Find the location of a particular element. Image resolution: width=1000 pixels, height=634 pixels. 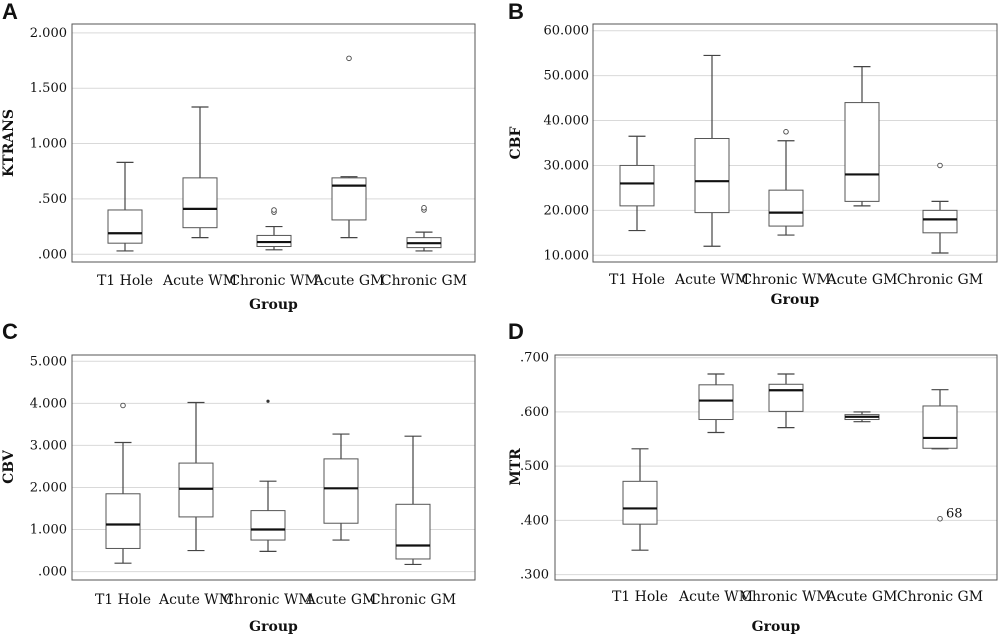

x-category-label-d: Acute GM is located at coordinates (862, 597).